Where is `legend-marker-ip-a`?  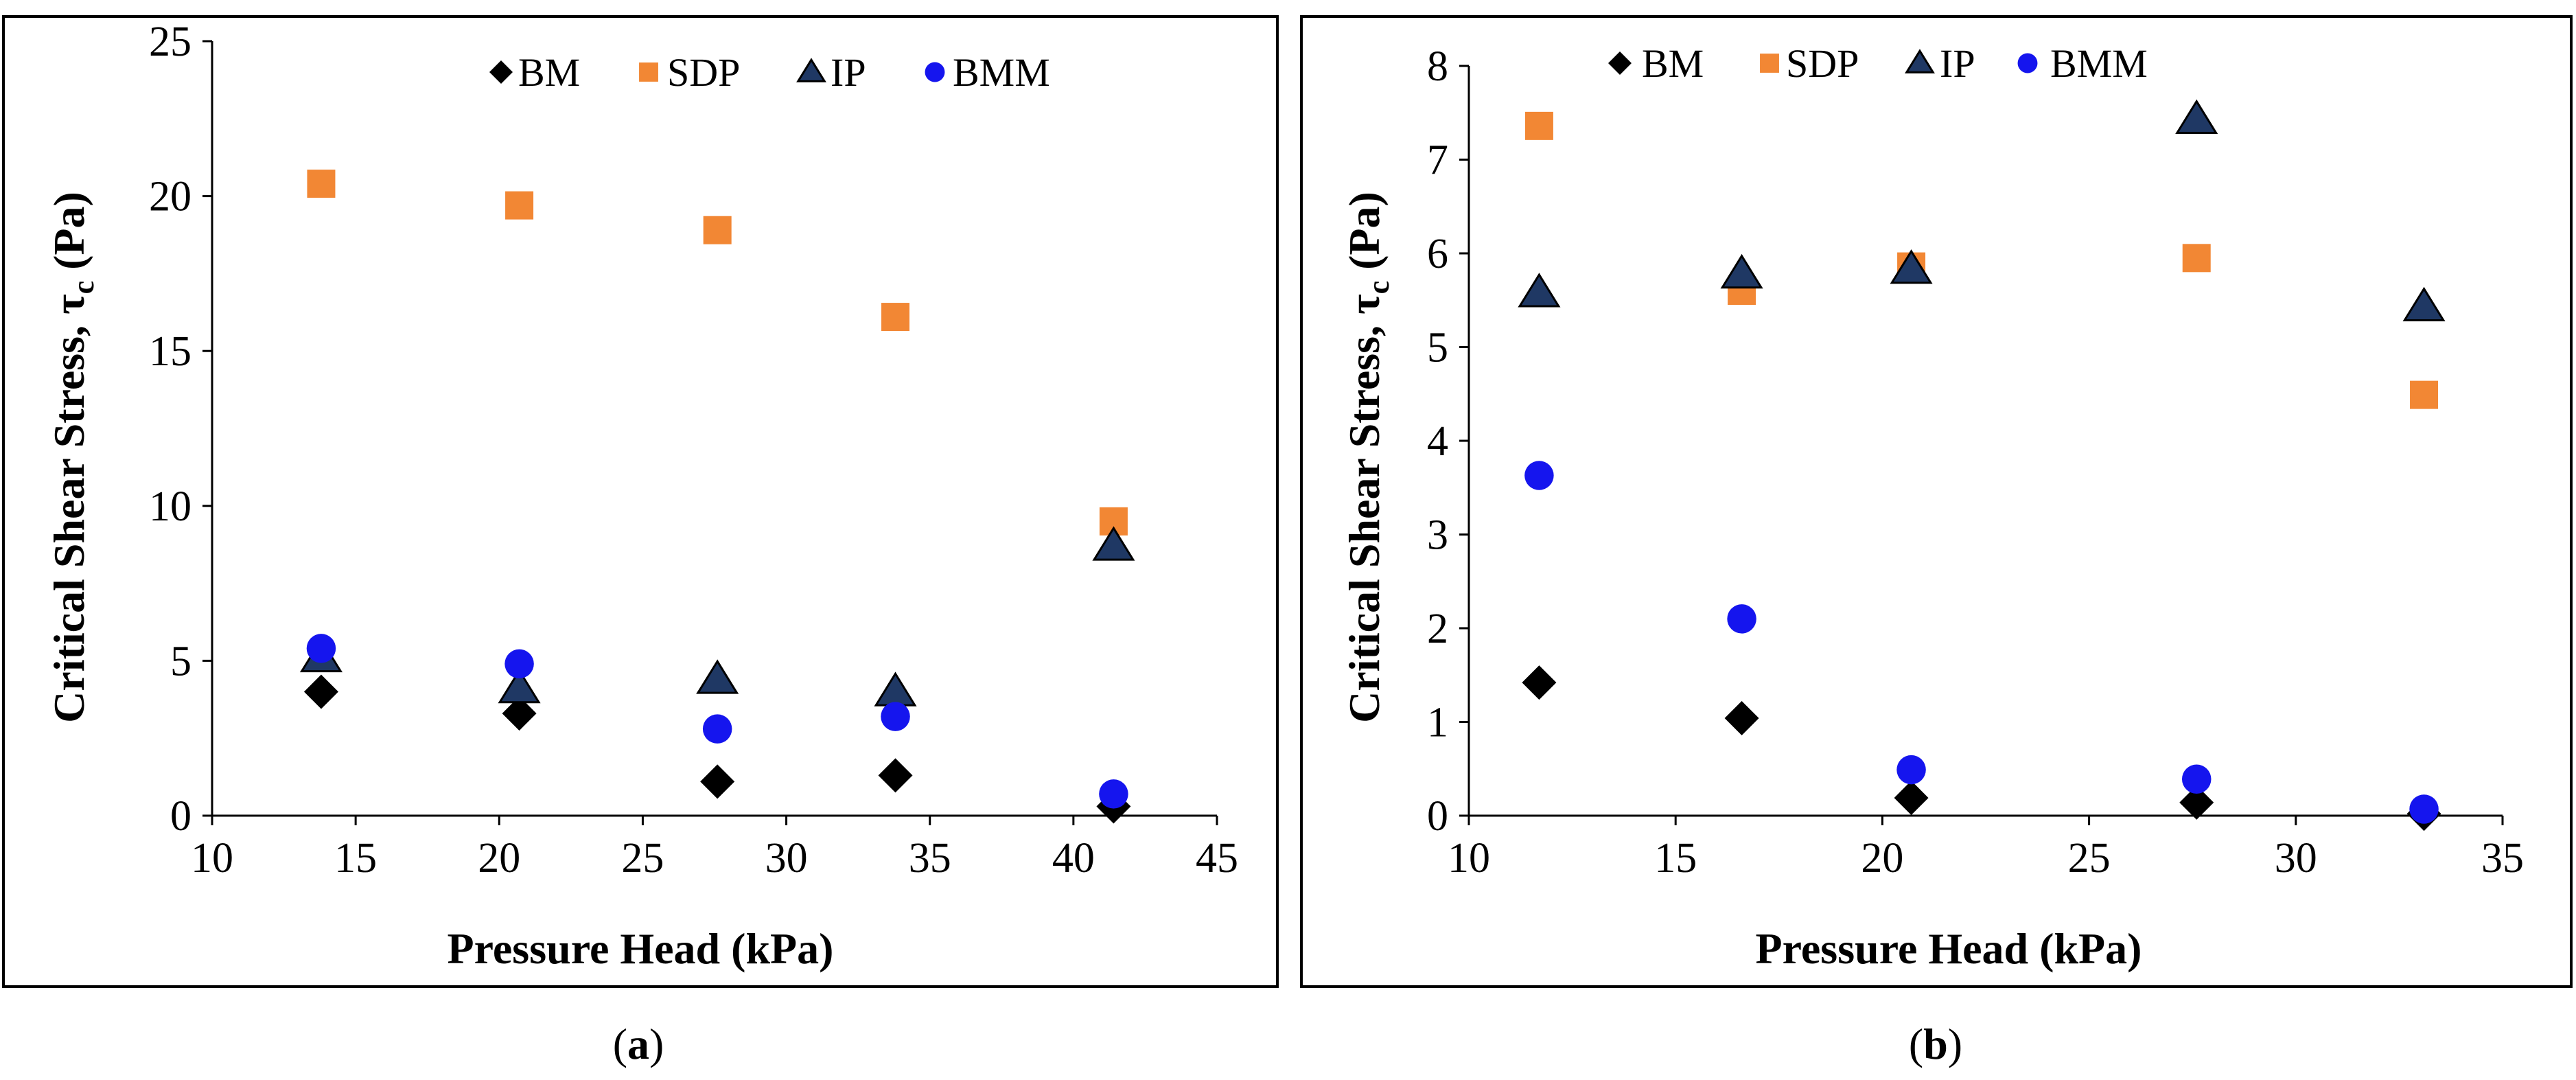 legend-marker-ip-a is located at coordinates (811, 70).